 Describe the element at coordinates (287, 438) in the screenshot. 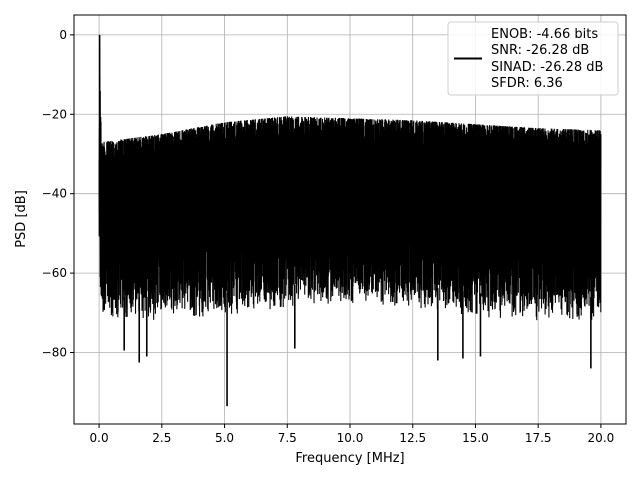

I see `x-tick-label: 7.5` at that location.